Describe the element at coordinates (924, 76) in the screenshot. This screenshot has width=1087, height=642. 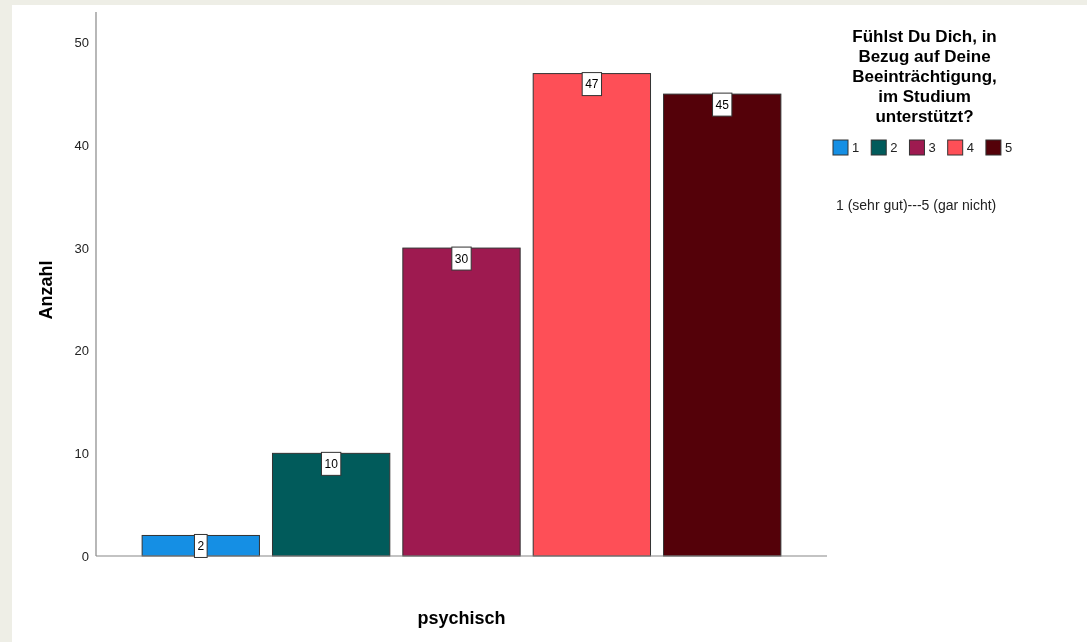
I see `legend-title: Fühlst Du Dich, in Bezug auf Deine Beeinträchtigung, im Studium unterstützt?` at that location.